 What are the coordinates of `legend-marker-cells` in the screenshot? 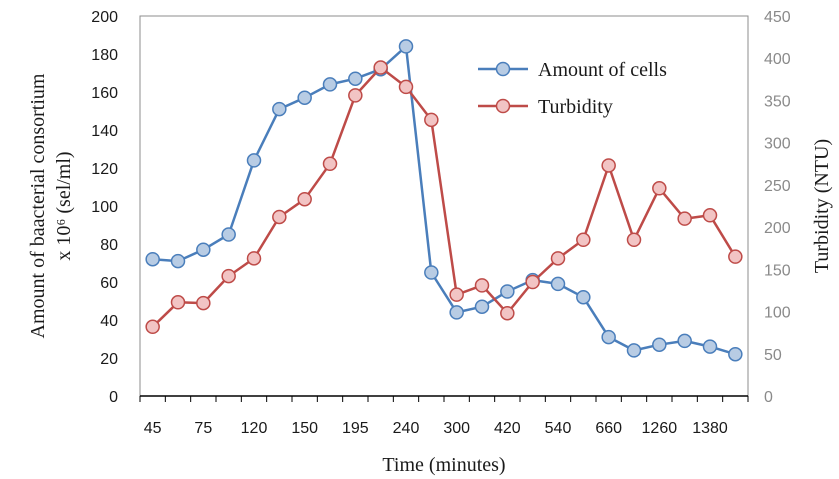 It's located at (503, 69).